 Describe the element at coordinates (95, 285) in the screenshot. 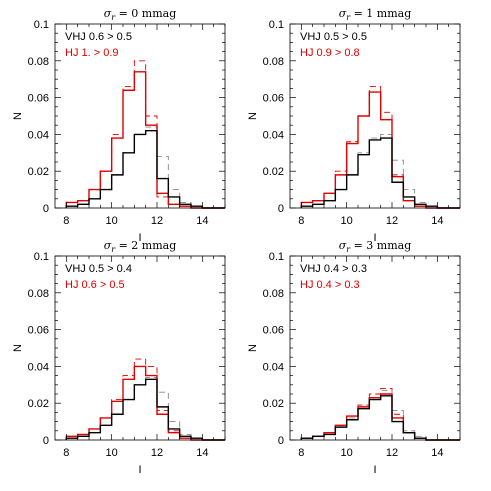

I see `legend-entry: HJ 0.6 > 0.5` at that location.